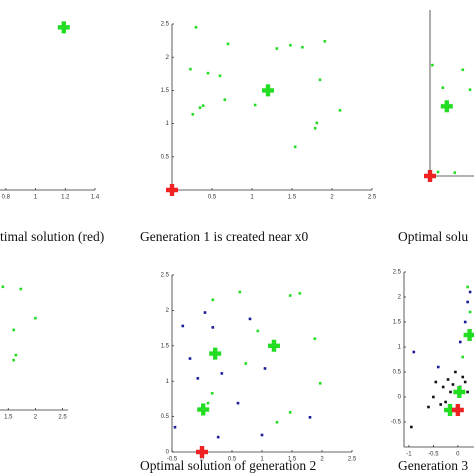  I want to click on x-tick-label: 0.5, so click(232, 460).